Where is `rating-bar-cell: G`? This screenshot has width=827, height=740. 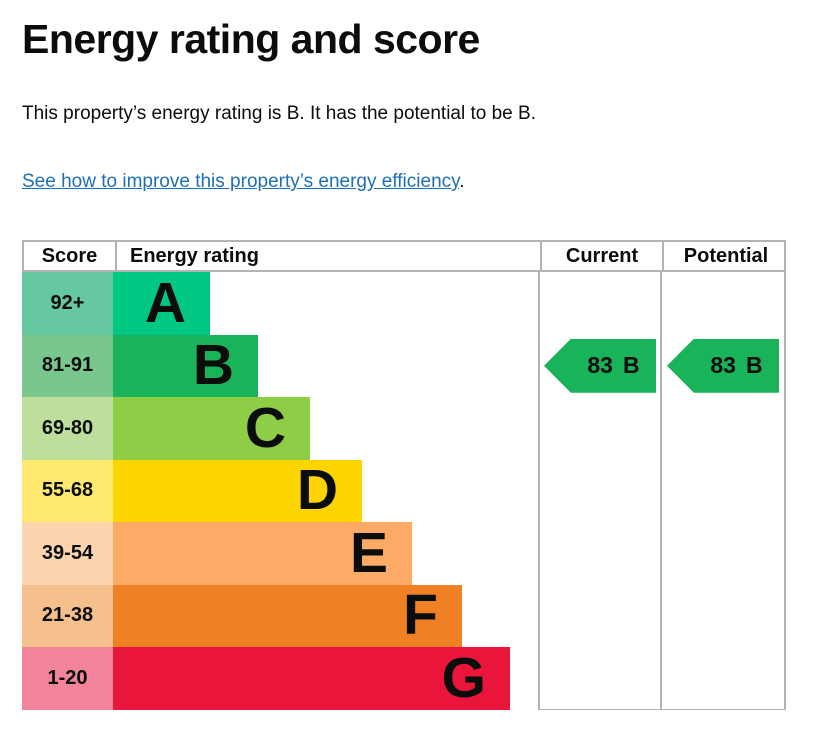 rating-bar-cell: G is located at coordinates (325, 678).